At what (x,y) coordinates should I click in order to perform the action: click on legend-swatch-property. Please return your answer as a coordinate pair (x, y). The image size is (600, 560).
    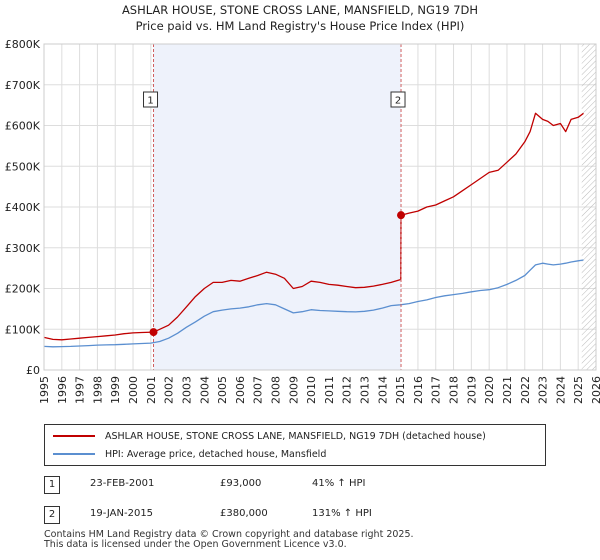
    Looking at the image, I should click on (74, 436).